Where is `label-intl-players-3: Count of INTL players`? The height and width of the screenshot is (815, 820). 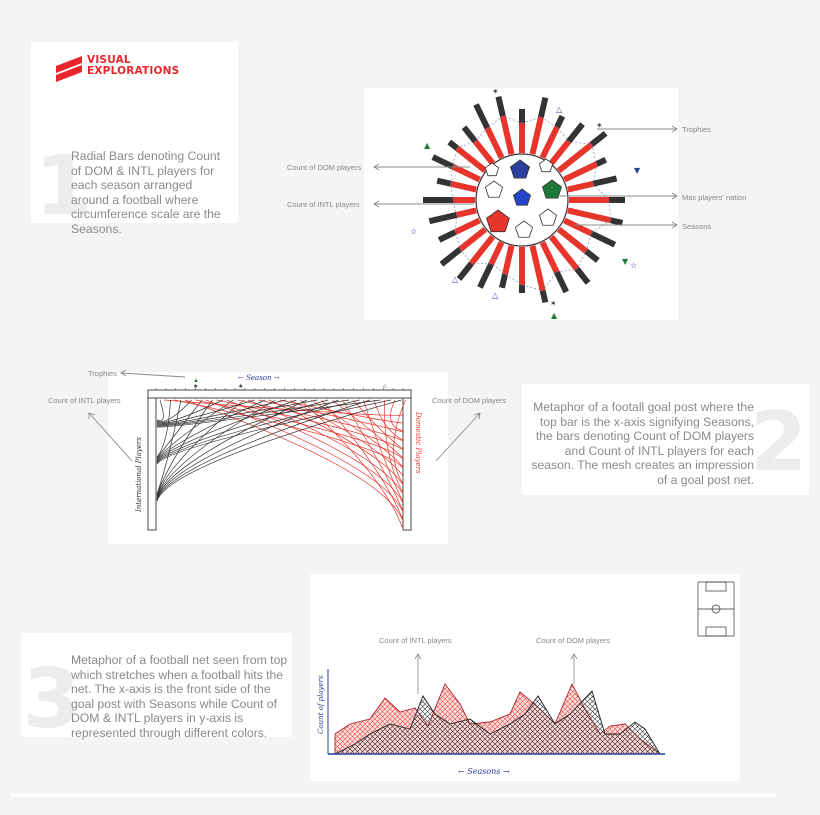
label-intl-players-3: Count of INTL players is located at coordinates (415, 640).